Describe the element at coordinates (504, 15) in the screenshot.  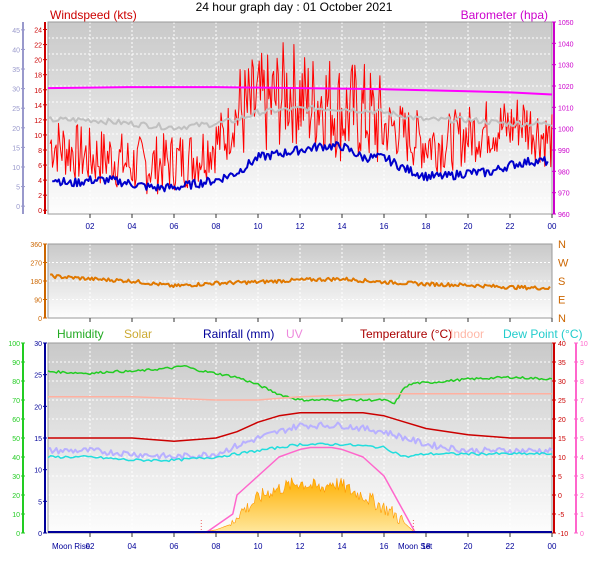
I see `barometer-axis-label: Barometer (hpa)` at that location.